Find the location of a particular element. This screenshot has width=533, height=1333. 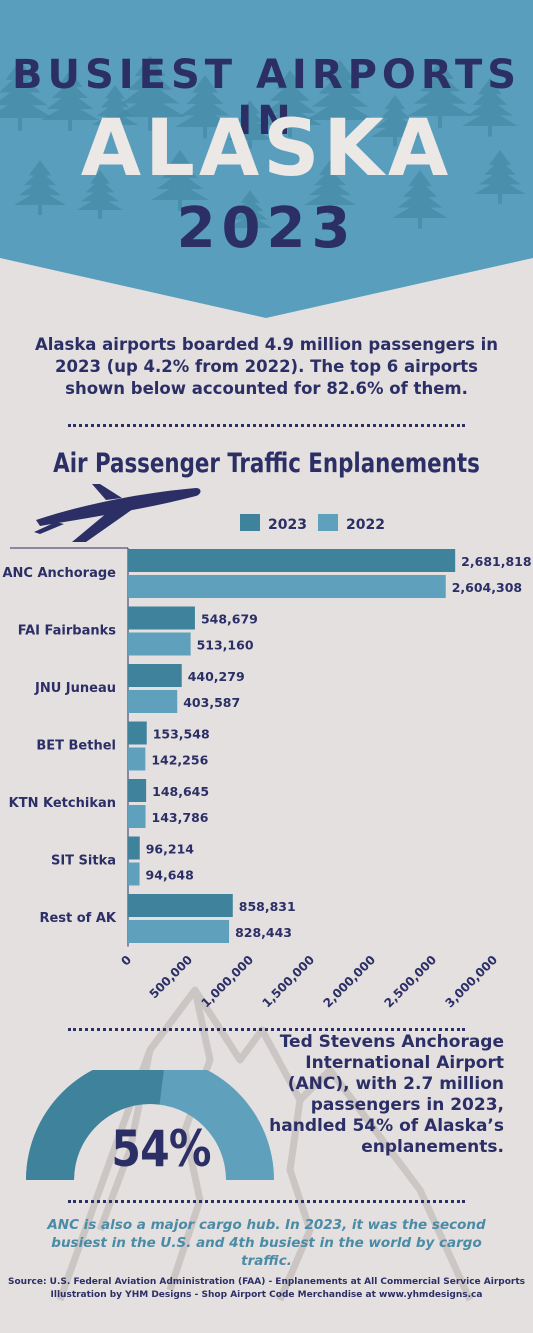

x-tick-label: 500,000 is located at coordinates (171, 977).